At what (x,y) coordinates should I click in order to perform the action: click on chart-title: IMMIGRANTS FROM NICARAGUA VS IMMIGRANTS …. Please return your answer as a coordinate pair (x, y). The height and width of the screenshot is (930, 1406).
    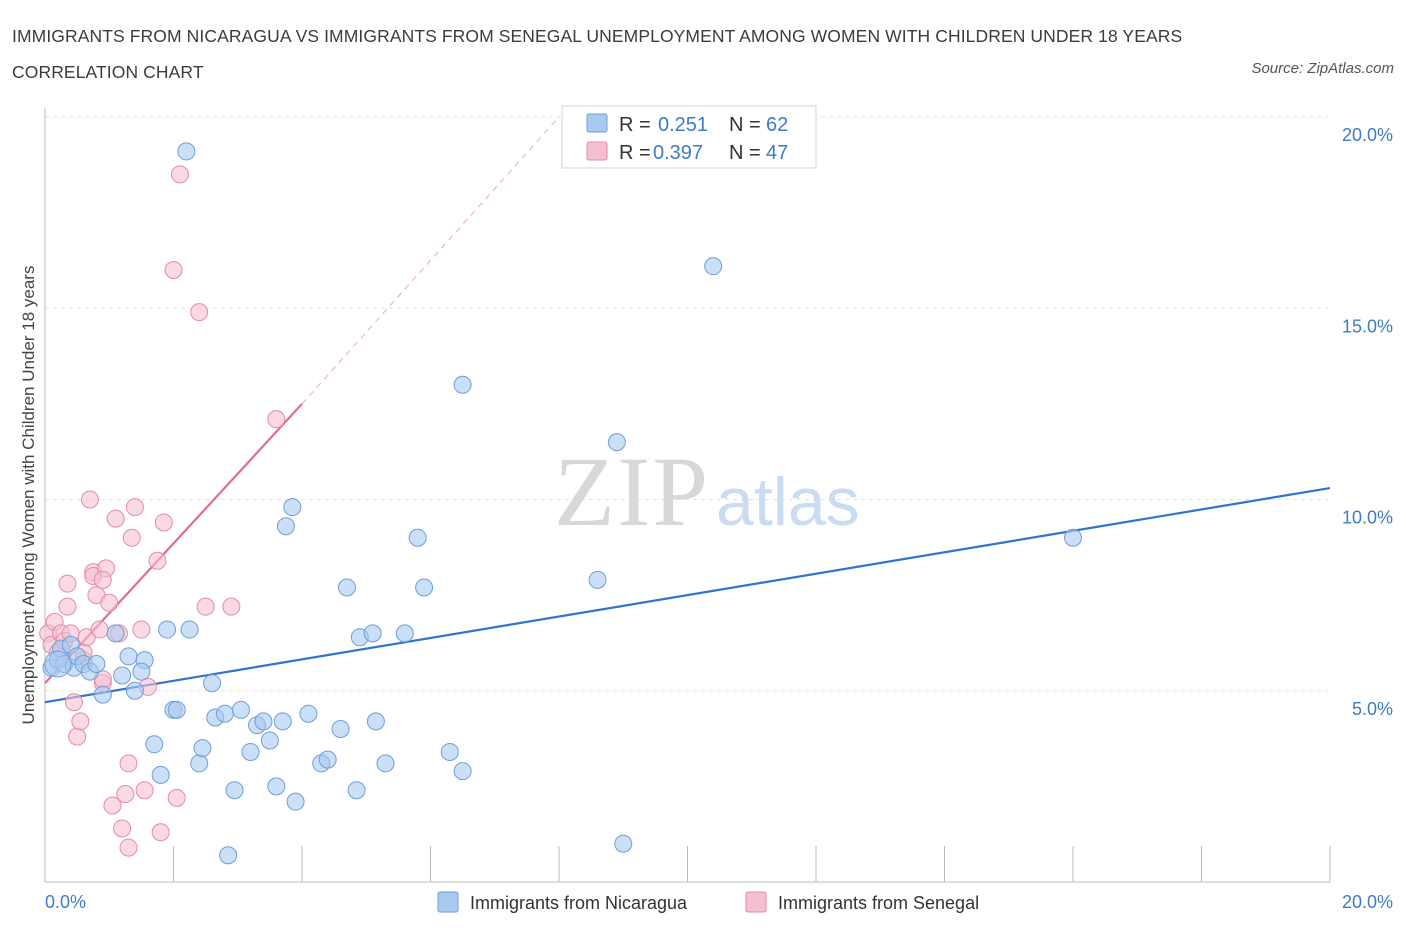
    Looking at the image, I should click on (597, 54).